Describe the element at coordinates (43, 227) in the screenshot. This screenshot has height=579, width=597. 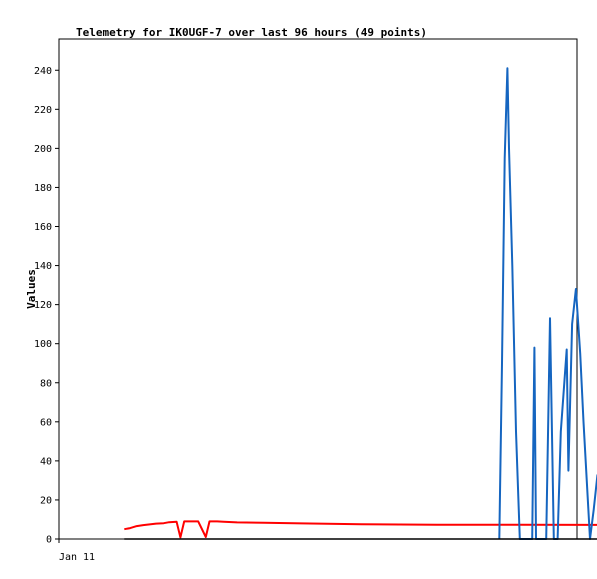
I see `y-tick-label: 160` at that location.